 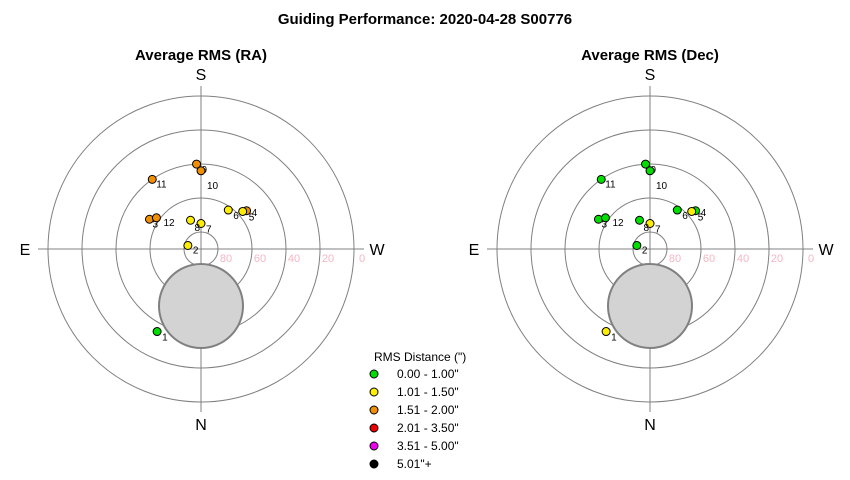 I want to click on figure-title: Guiding Performance: 2020-04-28 S00776, so click(x=425, y=19).